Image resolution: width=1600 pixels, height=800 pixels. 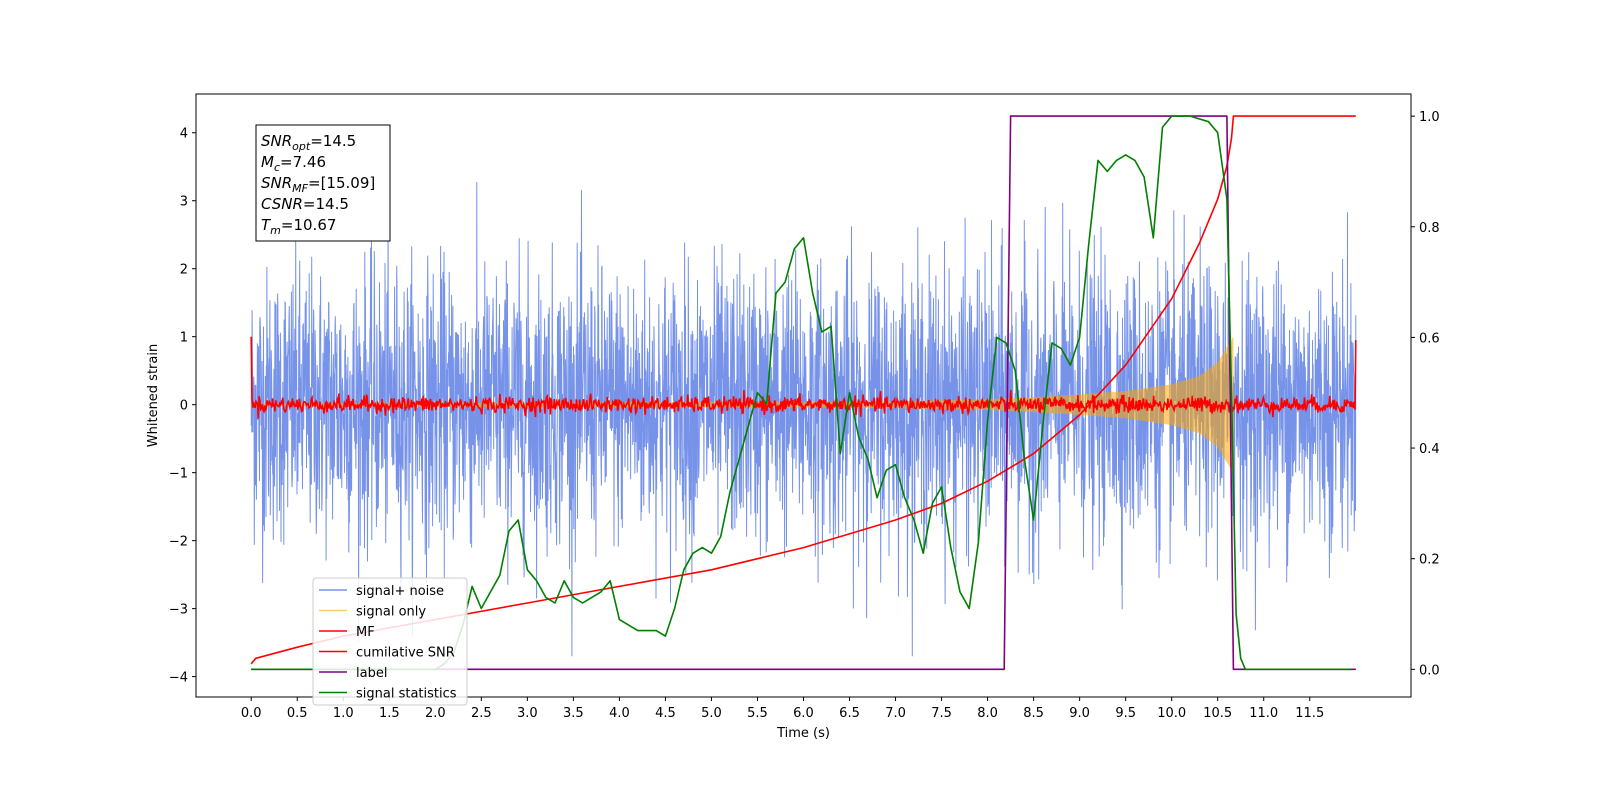 What do you see at coordinates (1217, 713) in the screenshot?
I see `x-tick-label: 10.5` at bounding box center [1217, 713].